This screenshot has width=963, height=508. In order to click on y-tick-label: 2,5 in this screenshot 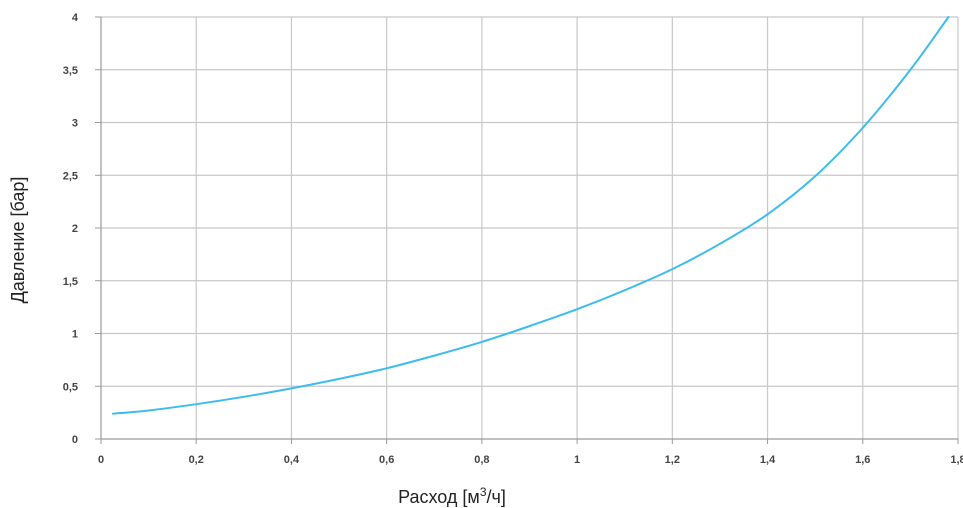, I will do `click(70, 176)`.